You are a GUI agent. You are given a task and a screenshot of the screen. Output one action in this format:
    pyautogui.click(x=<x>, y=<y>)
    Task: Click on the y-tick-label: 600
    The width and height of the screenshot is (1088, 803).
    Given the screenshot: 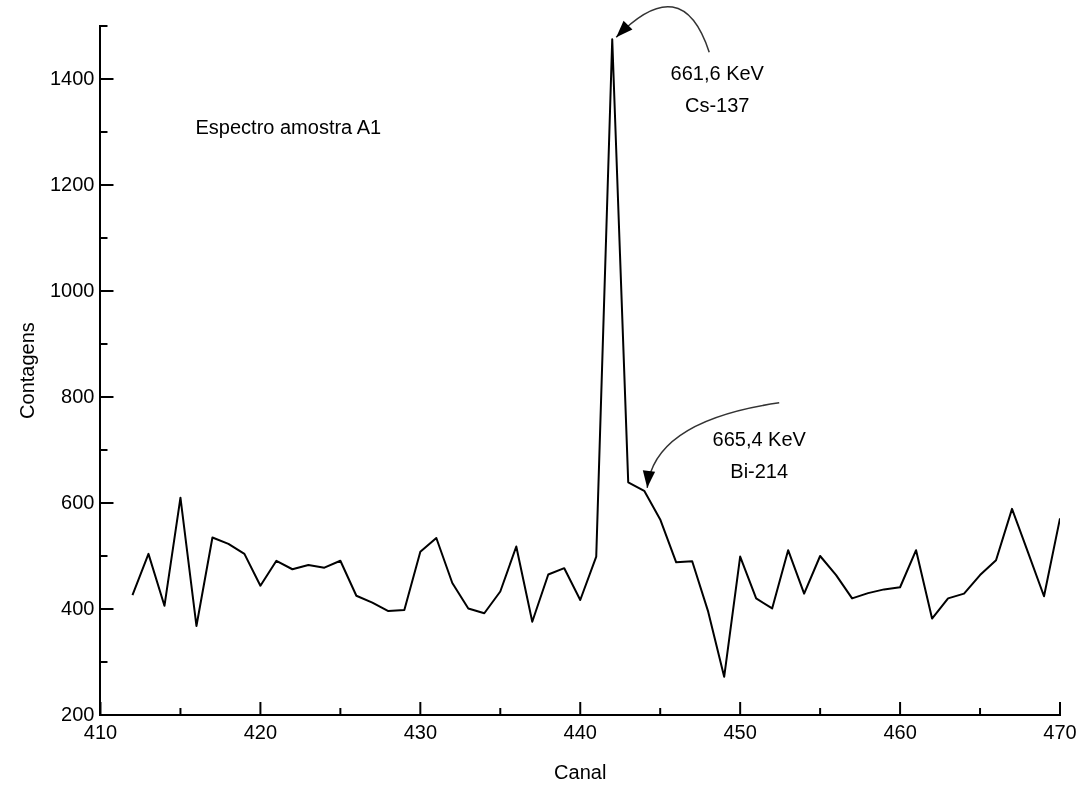 What is the action you would take?
    pyautogui.click(x=78, y=501)
    